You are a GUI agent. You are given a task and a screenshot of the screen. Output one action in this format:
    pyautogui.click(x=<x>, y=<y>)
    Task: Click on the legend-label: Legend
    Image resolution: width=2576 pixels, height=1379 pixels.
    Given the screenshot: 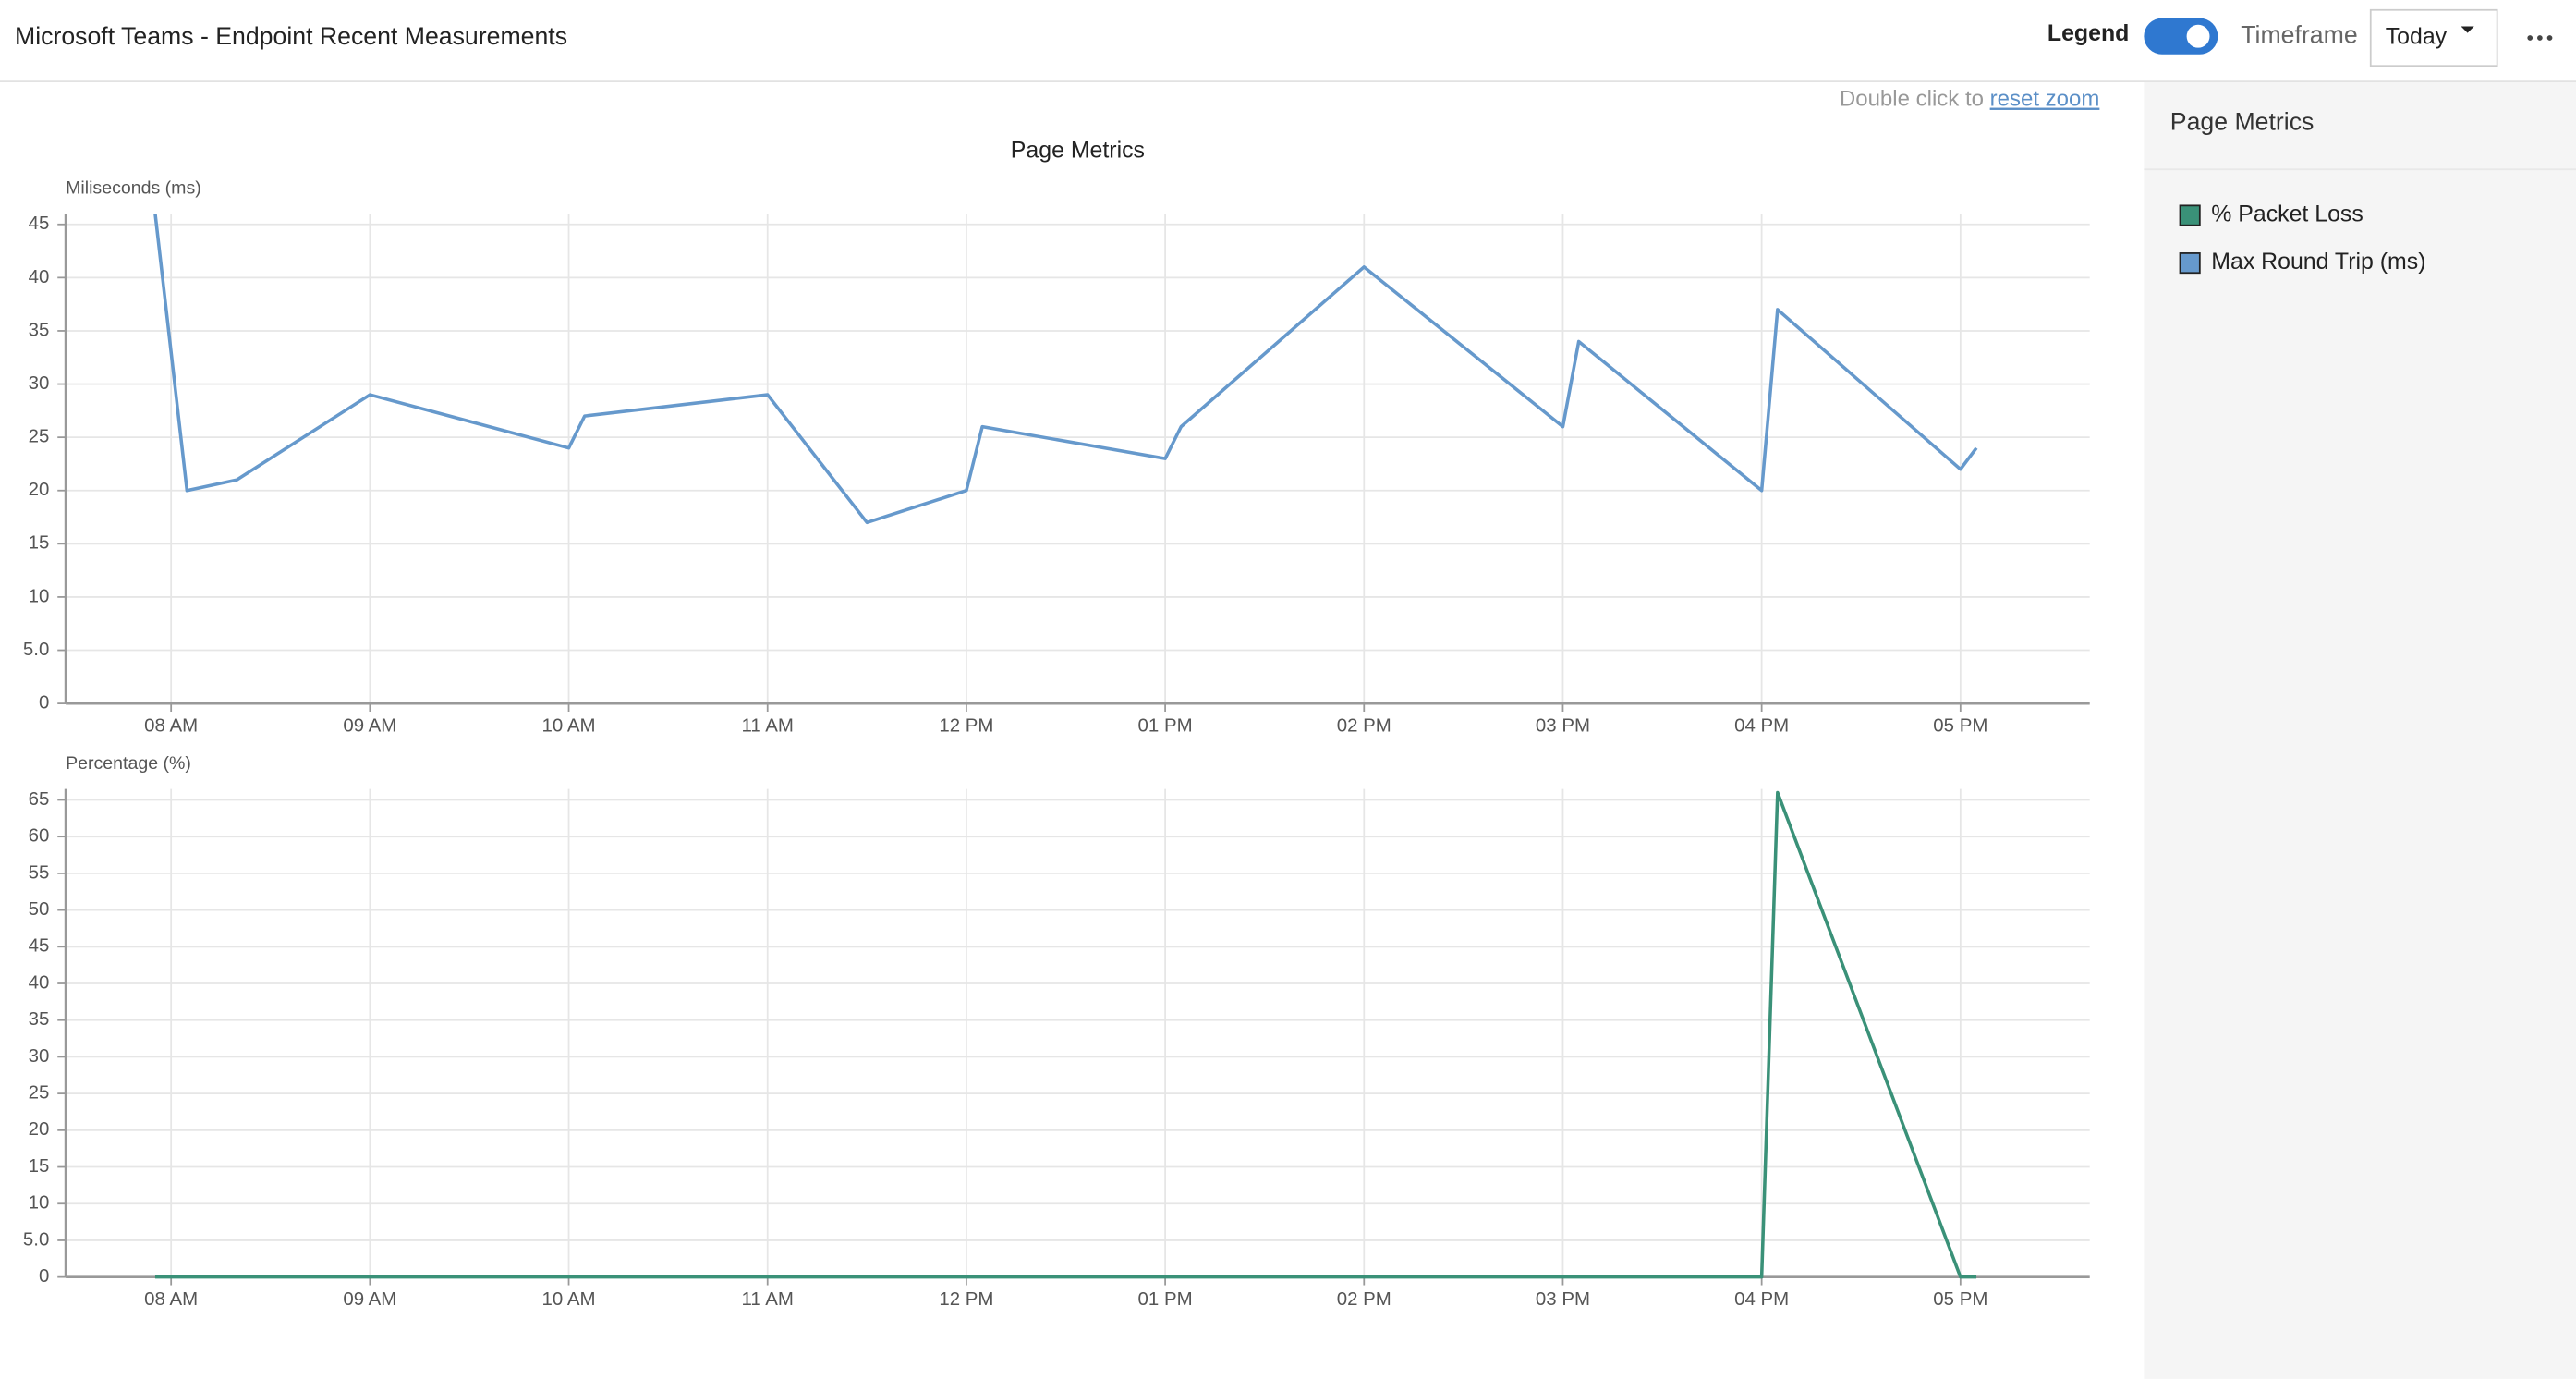 What is the action you would take?
    pyautogui.click(x=2088, y=33)
    